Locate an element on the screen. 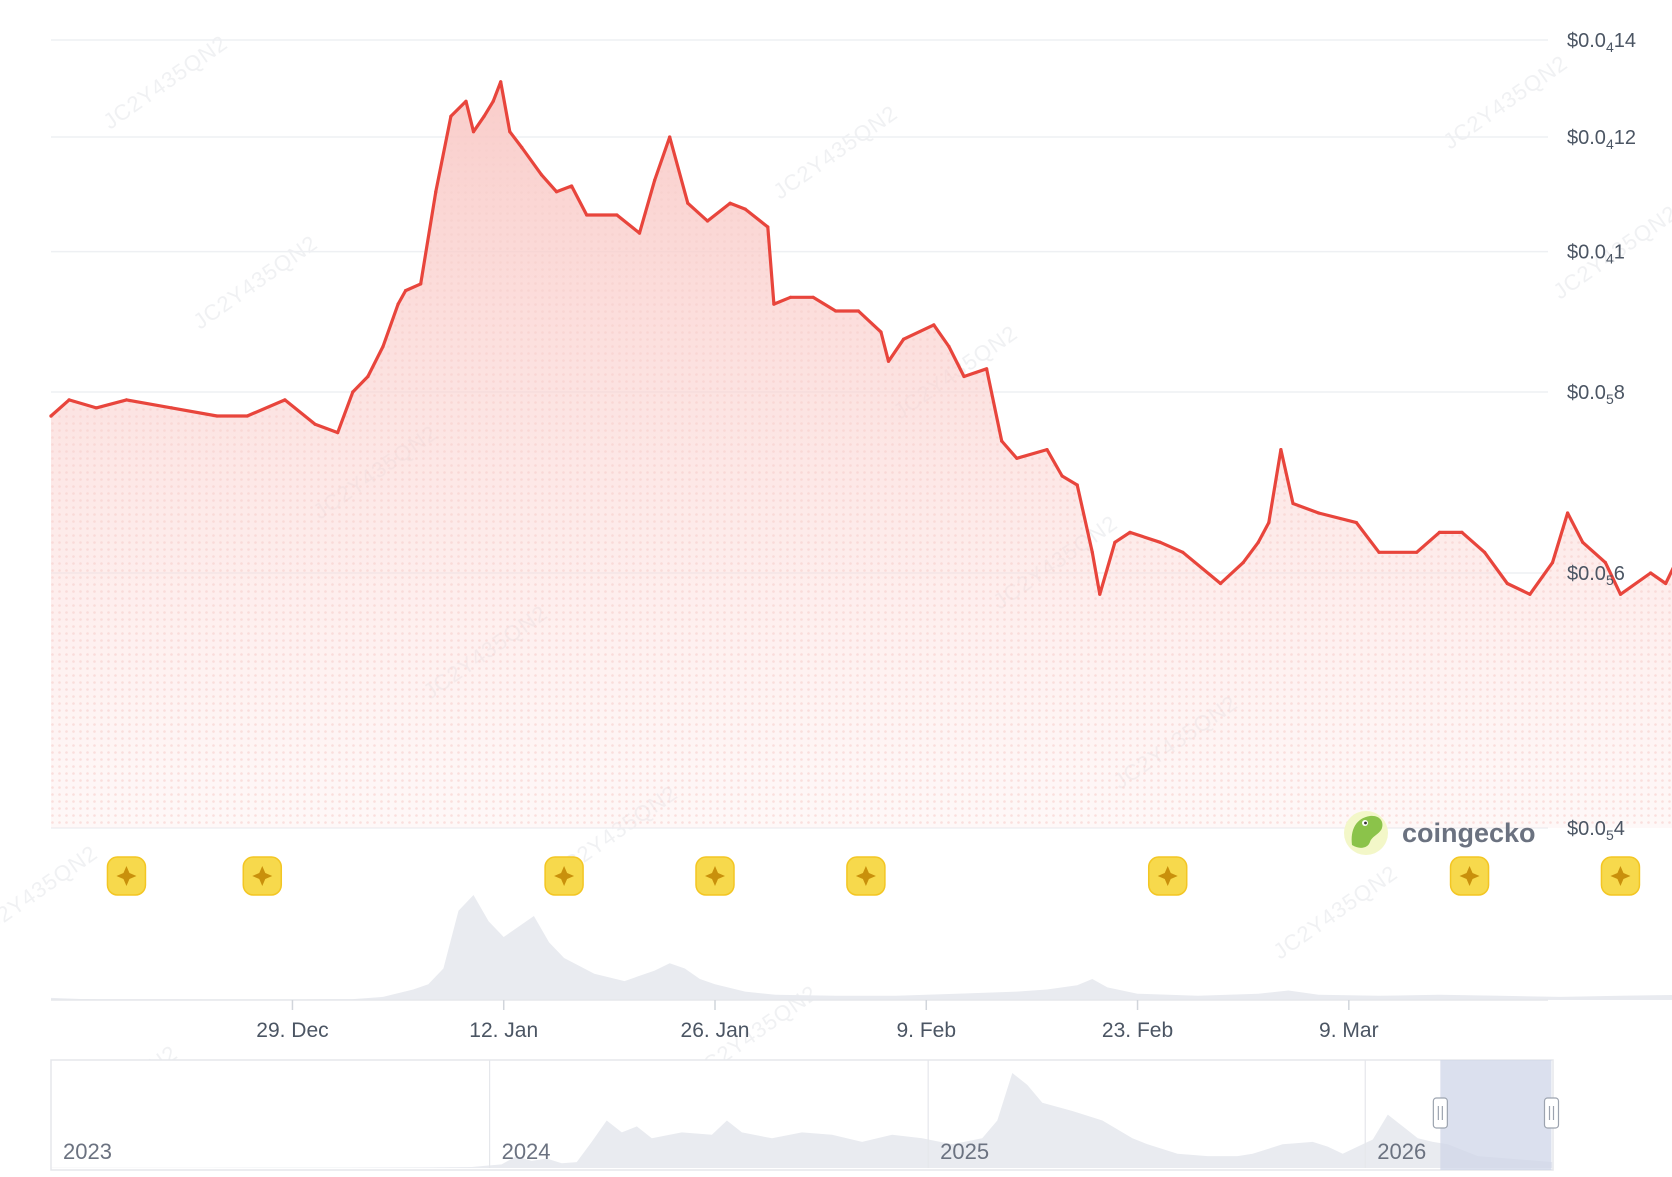 The width and height of the screenshot is (1672, 1177). event-markers is located at coordinates (873, 876).